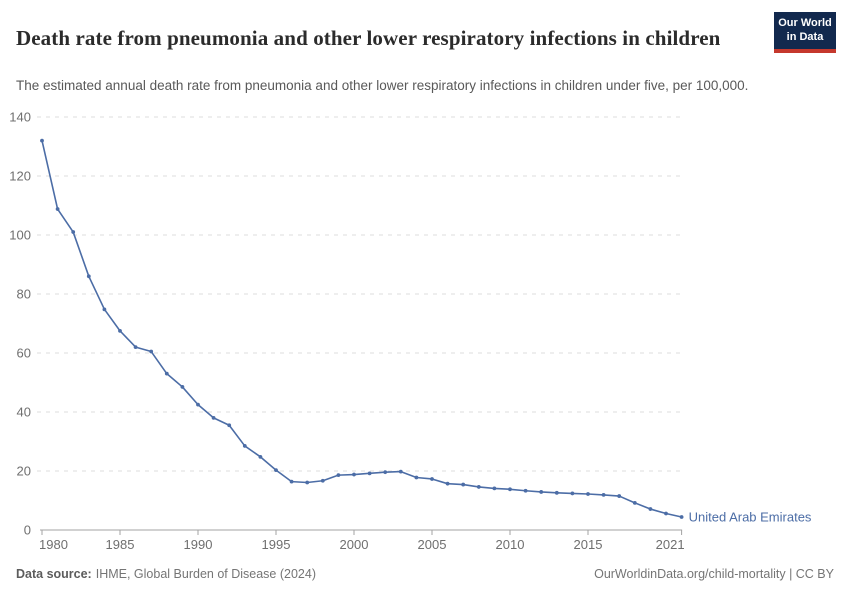 The width and height of the screenshot is (850, 600). Describe the element at coordinates (805, 36) in the screenshot. I see `owid-logo-line2: in Data` at that location.